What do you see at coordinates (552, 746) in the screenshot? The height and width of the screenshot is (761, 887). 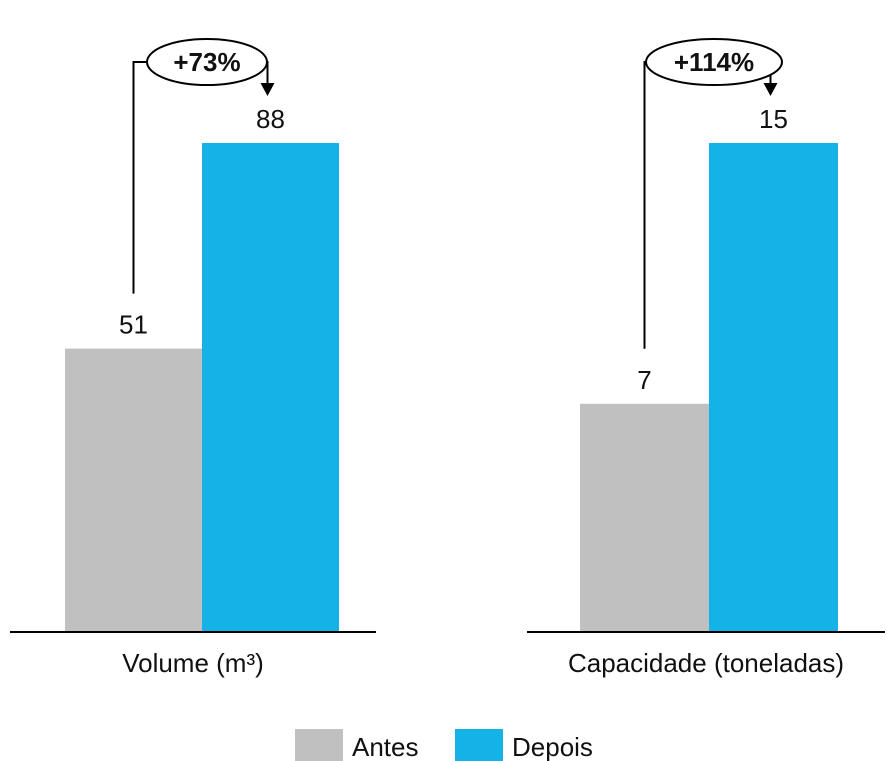 I see `legend-label-depois: Depois` at bounding box center [552, 746].